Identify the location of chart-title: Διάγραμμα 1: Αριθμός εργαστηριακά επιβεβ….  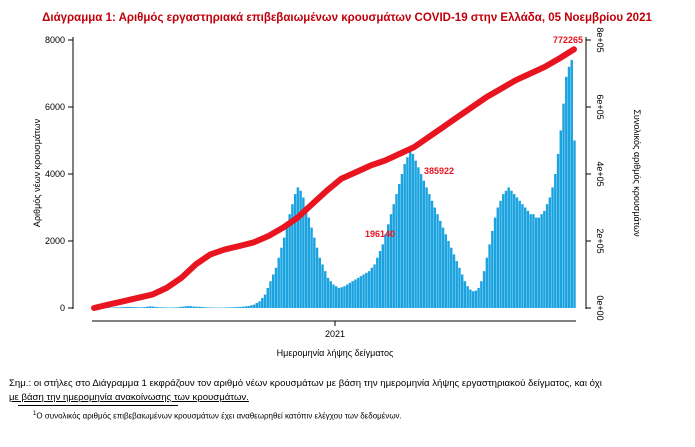
(347, 18).